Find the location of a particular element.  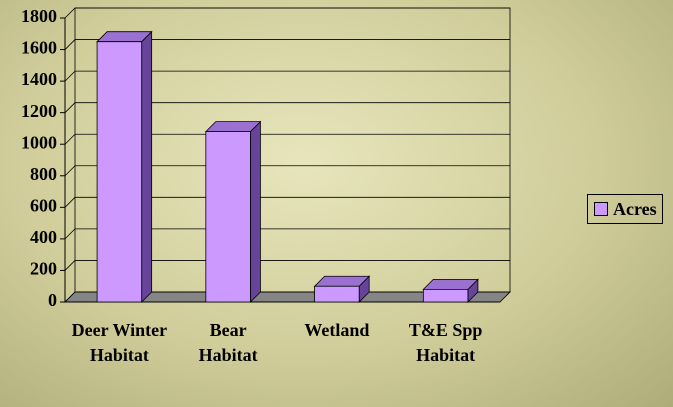

x-tick-label: Deer Winter Habitat is located at coordinates (119, 342).